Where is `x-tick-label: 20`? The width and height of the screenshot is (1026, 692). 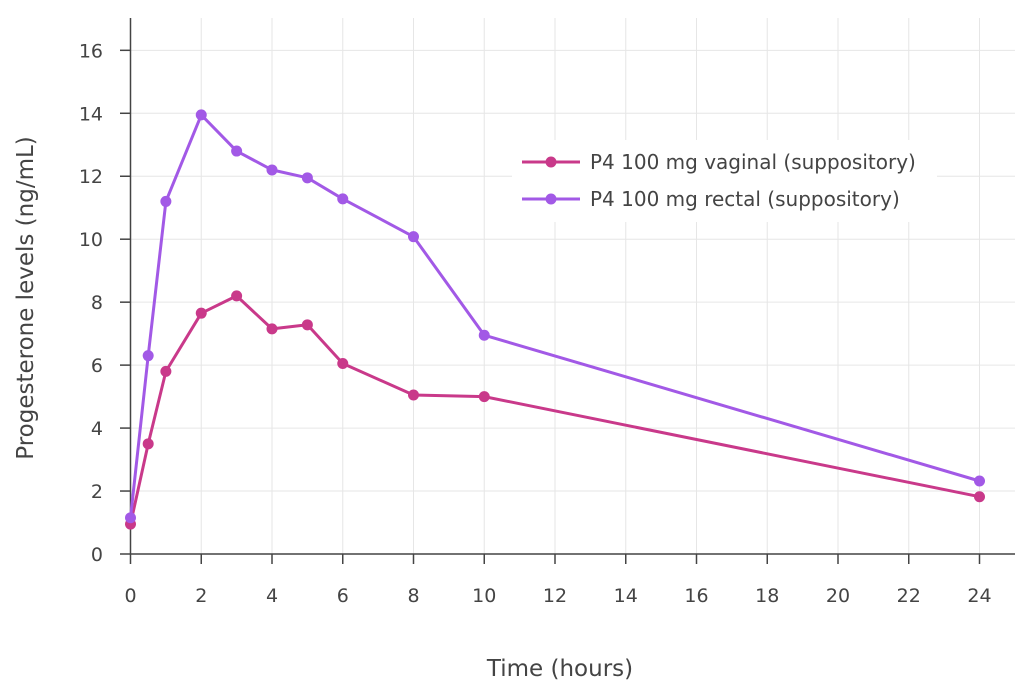 x-tick-label: 20 is located at coordinates (838, 596).